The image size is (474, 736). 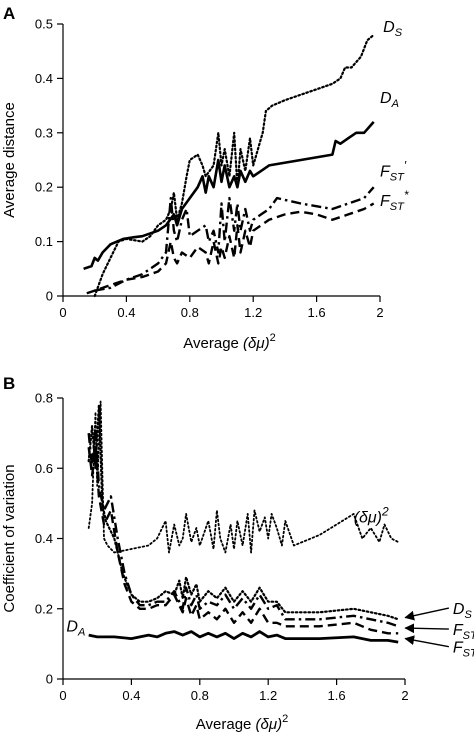 I want to click on panel-letter: A, so click(x=9, y=13).